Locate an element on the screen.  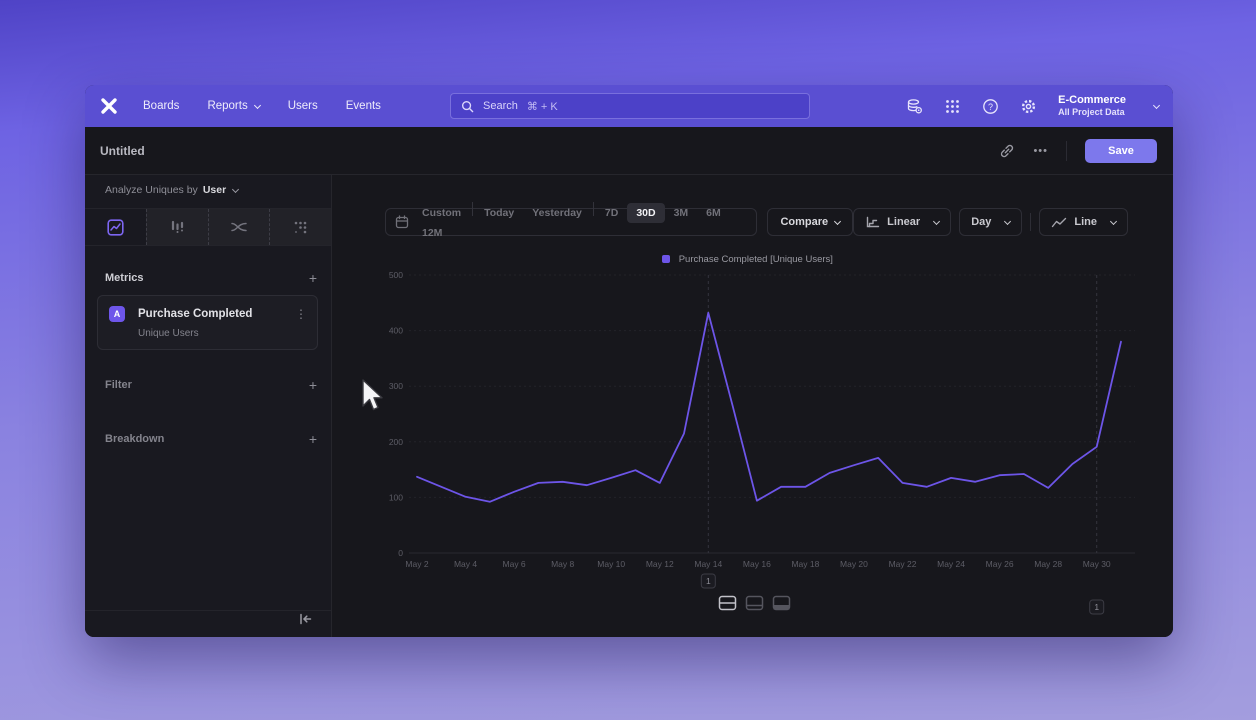
project-name: E-Commerce is located at coordinates (1092, 99).